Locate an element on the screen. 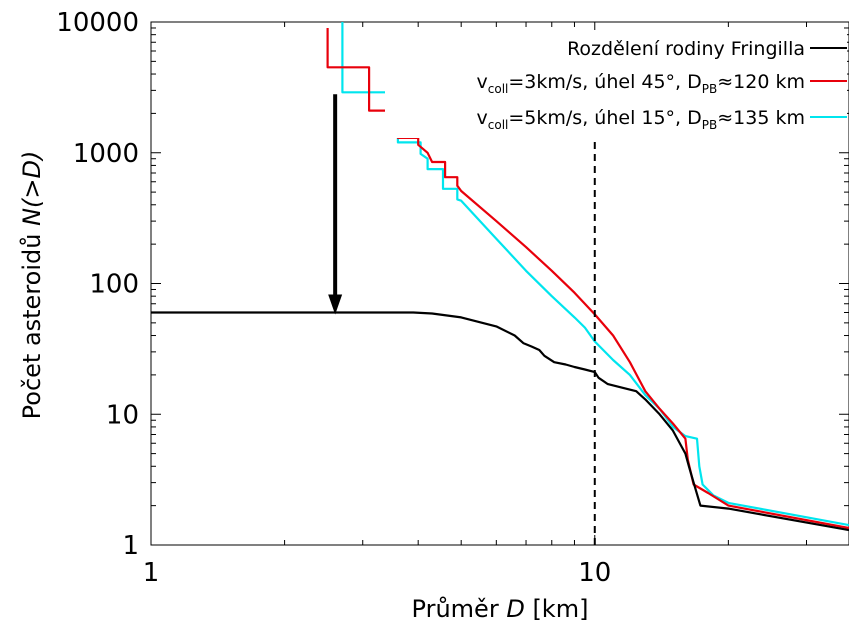  y-axis-label-var: N(>D) is located at coordinates (32, 188).